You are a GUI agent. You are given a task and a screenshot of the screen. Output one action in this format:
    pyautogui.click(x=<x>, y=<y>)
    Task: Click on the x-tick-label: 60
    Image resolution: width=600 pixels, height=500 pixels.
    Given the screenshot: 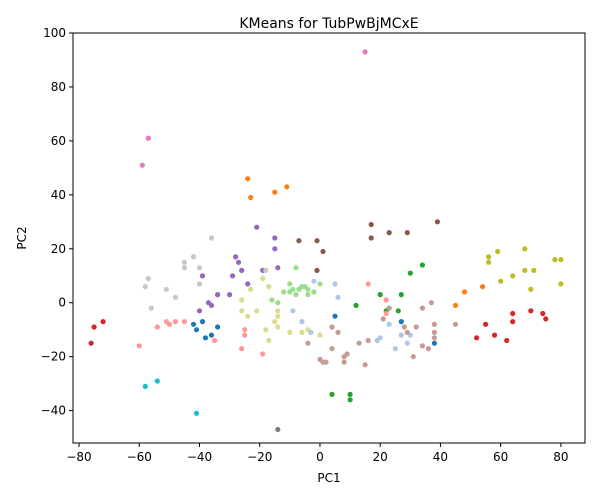 What is the action you would take?
    pyautogui.click(x=500, y=457)
    